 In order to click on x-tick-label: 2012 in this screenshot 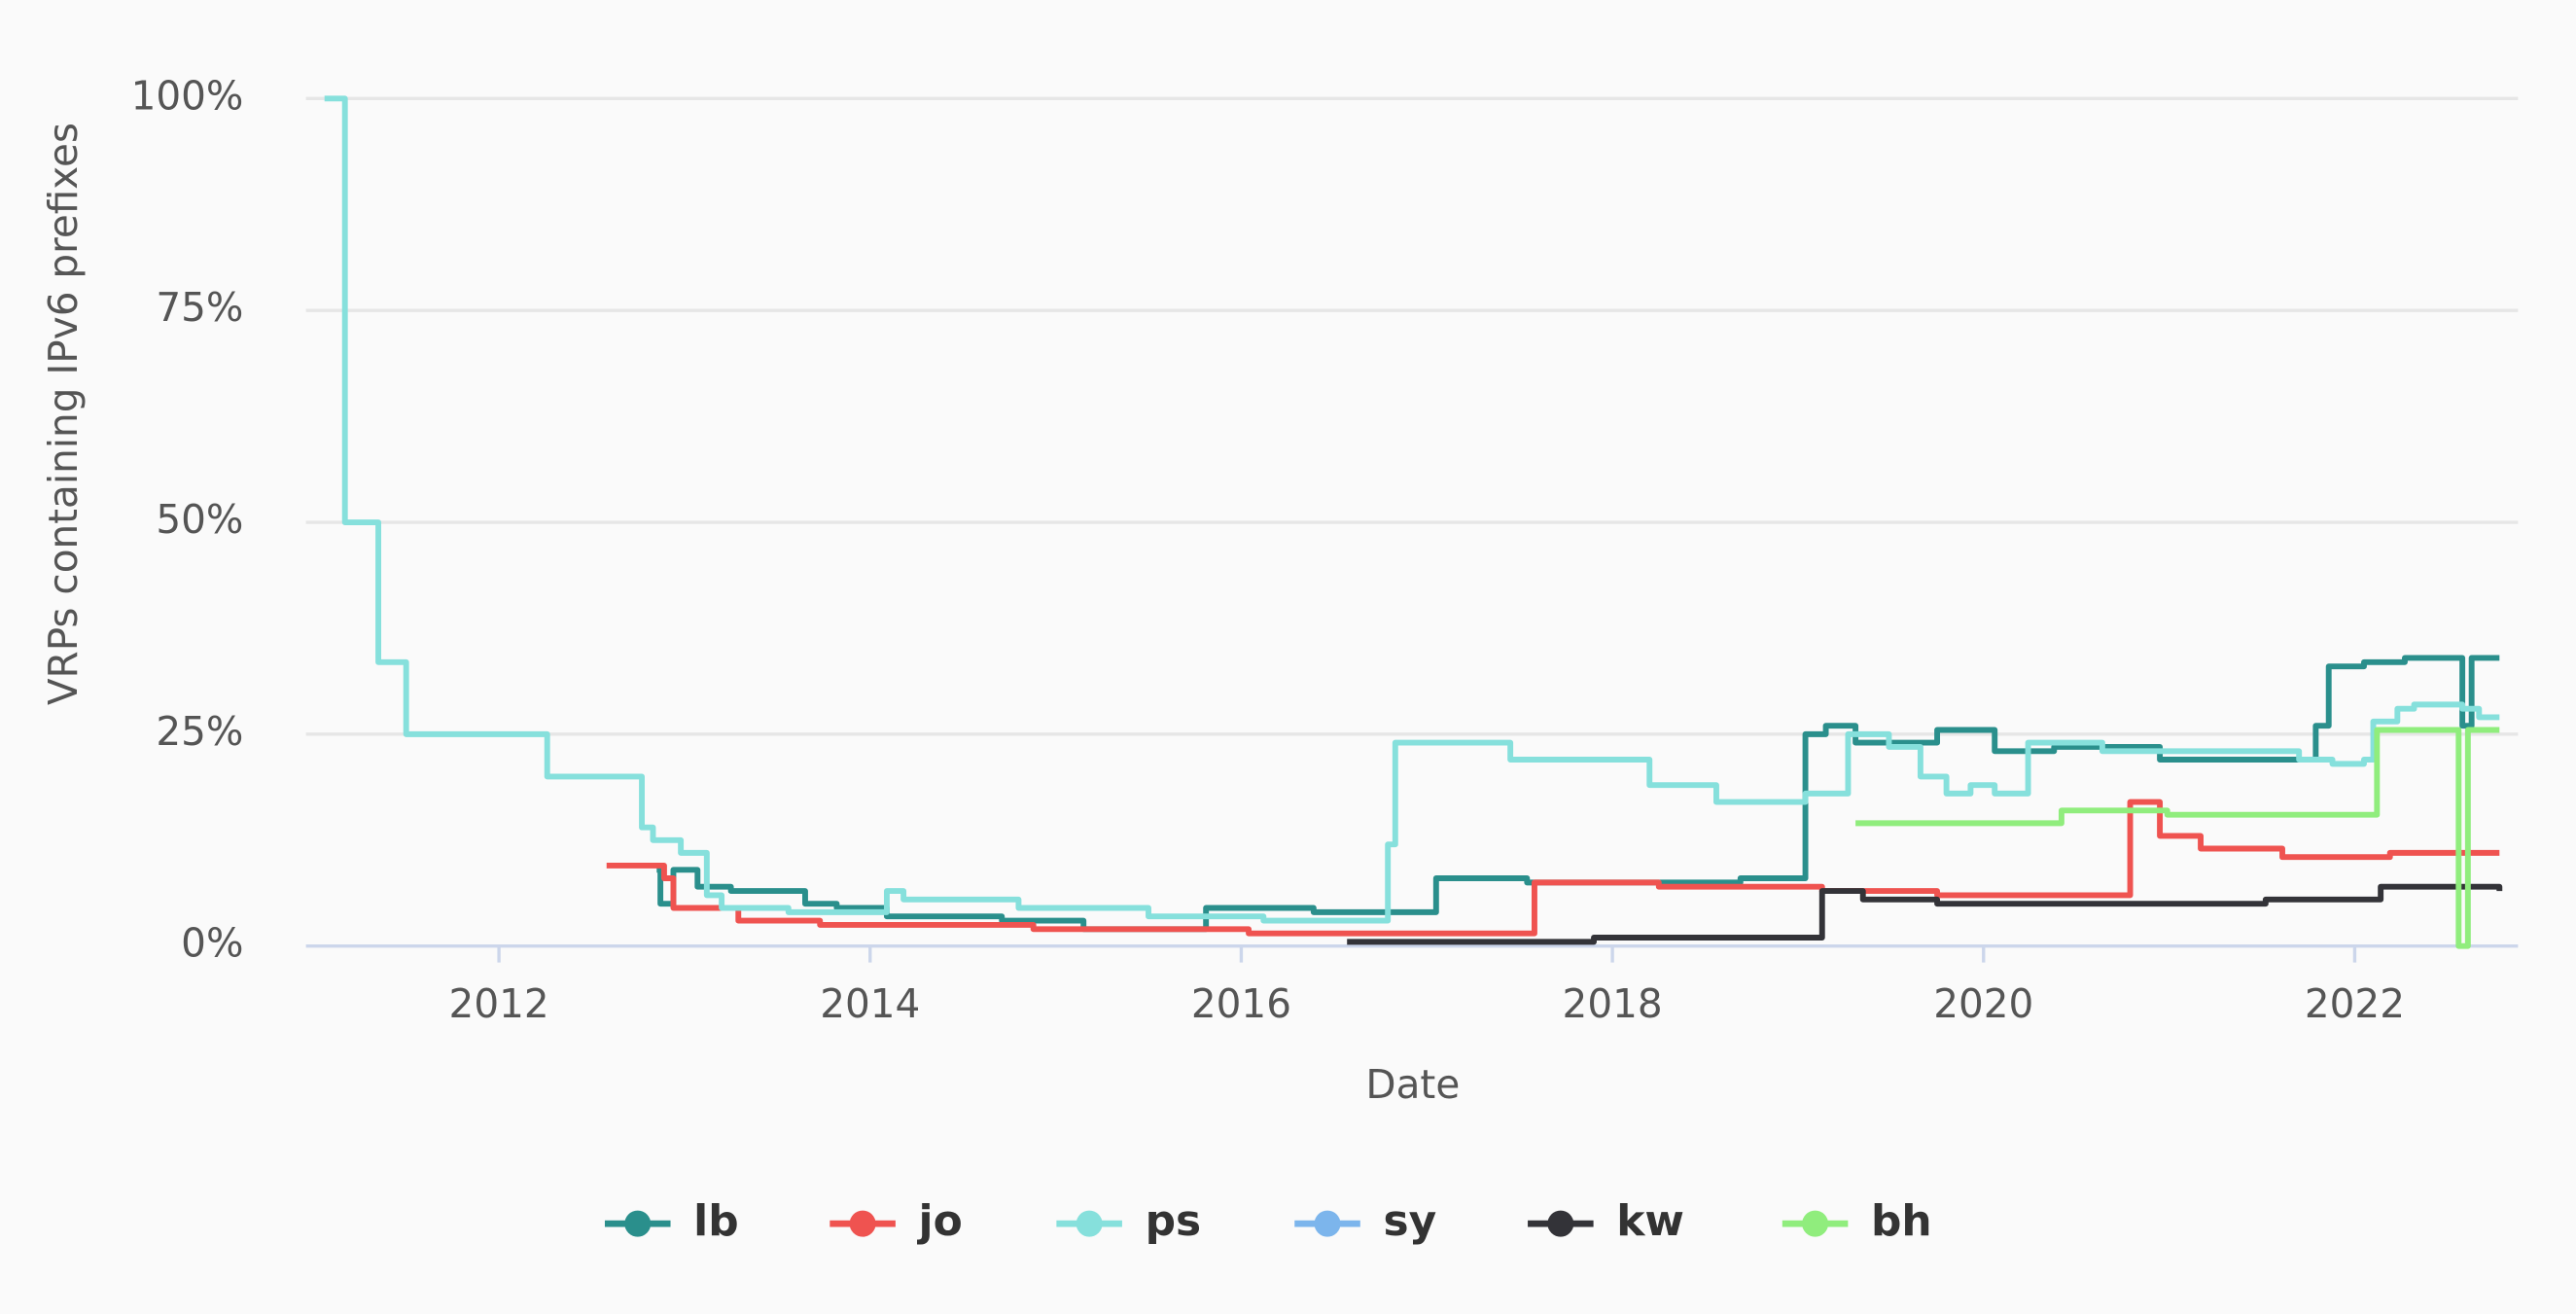, I will do `click(499, 1003)`.